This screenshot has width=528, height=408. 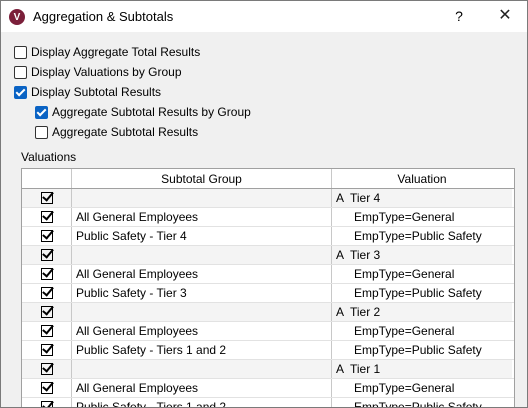 What do you see at coordinates (151, 112) in the screenshot?
I see `option-label: Aggregate Subtotal Results by Group` at bounding box center [151, 112].